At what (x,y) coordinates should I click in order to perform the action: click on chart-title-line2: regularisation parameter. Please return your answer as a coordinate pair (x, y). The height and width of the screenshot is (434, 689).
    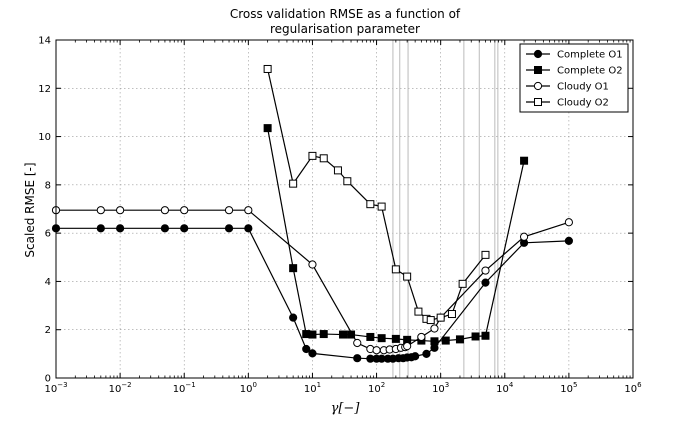
    Looking at the image, I should click on (345, 29).